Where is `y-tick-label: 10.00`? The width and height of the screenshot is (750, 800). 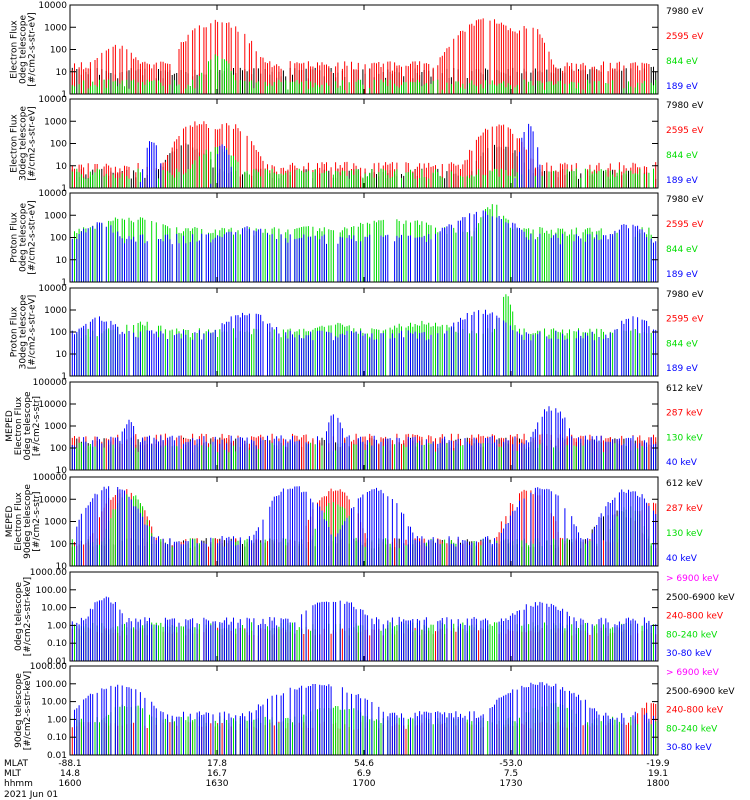 y-tick-label: 10.00 is located at coordinates (54, 609).